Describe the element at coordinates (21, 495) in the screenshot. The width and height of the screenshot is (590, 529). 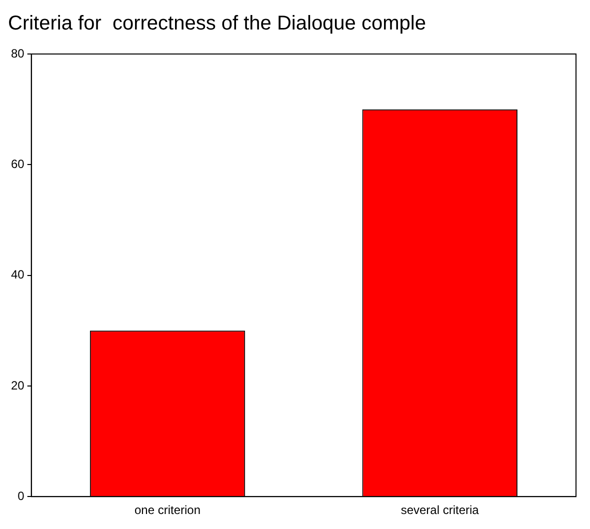
I see `y-tick-label: 0` at that location.